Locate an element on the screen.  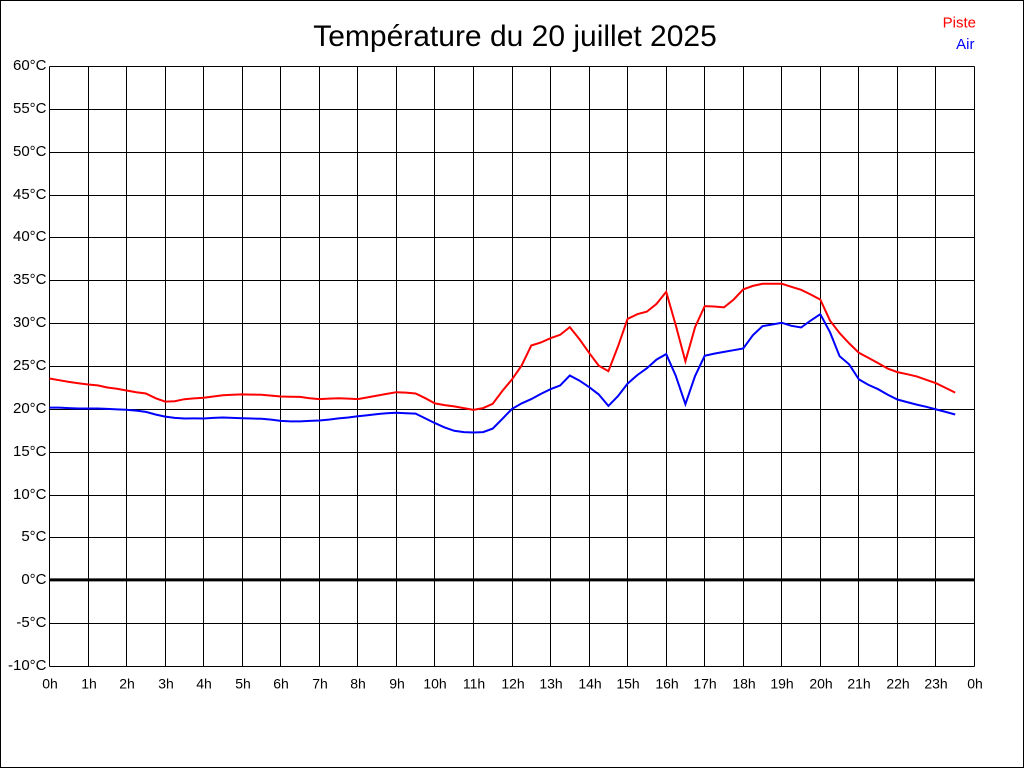
svg-text: -5°C is located at coordinates (31, 622).